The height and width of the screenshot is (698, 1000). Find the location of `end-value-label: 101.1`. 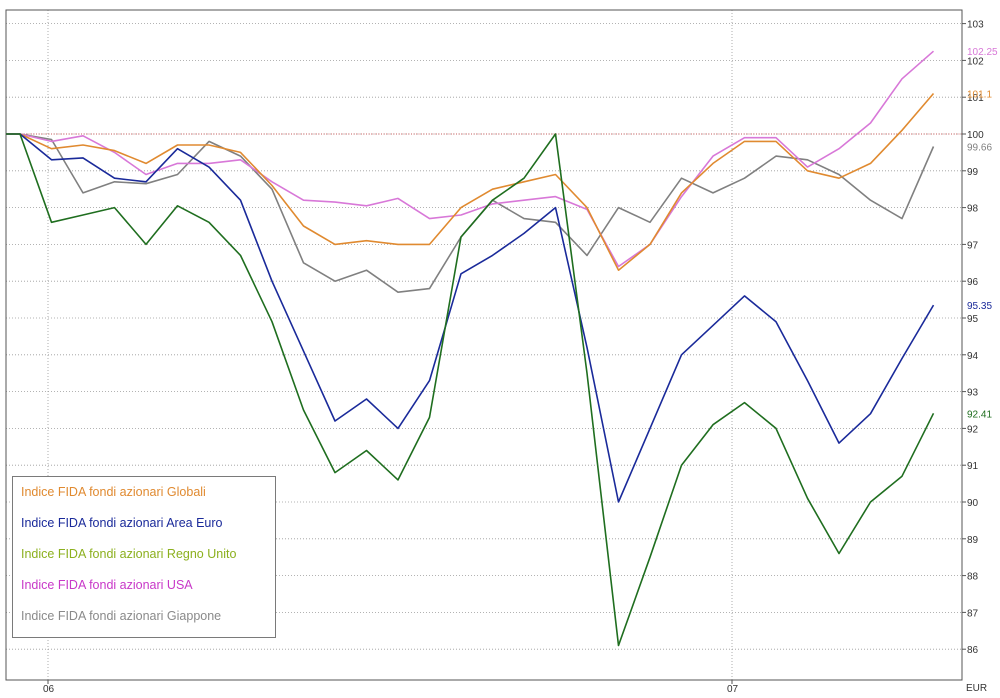

end-value-label: 101.1 is located at coordinates (979, 95).